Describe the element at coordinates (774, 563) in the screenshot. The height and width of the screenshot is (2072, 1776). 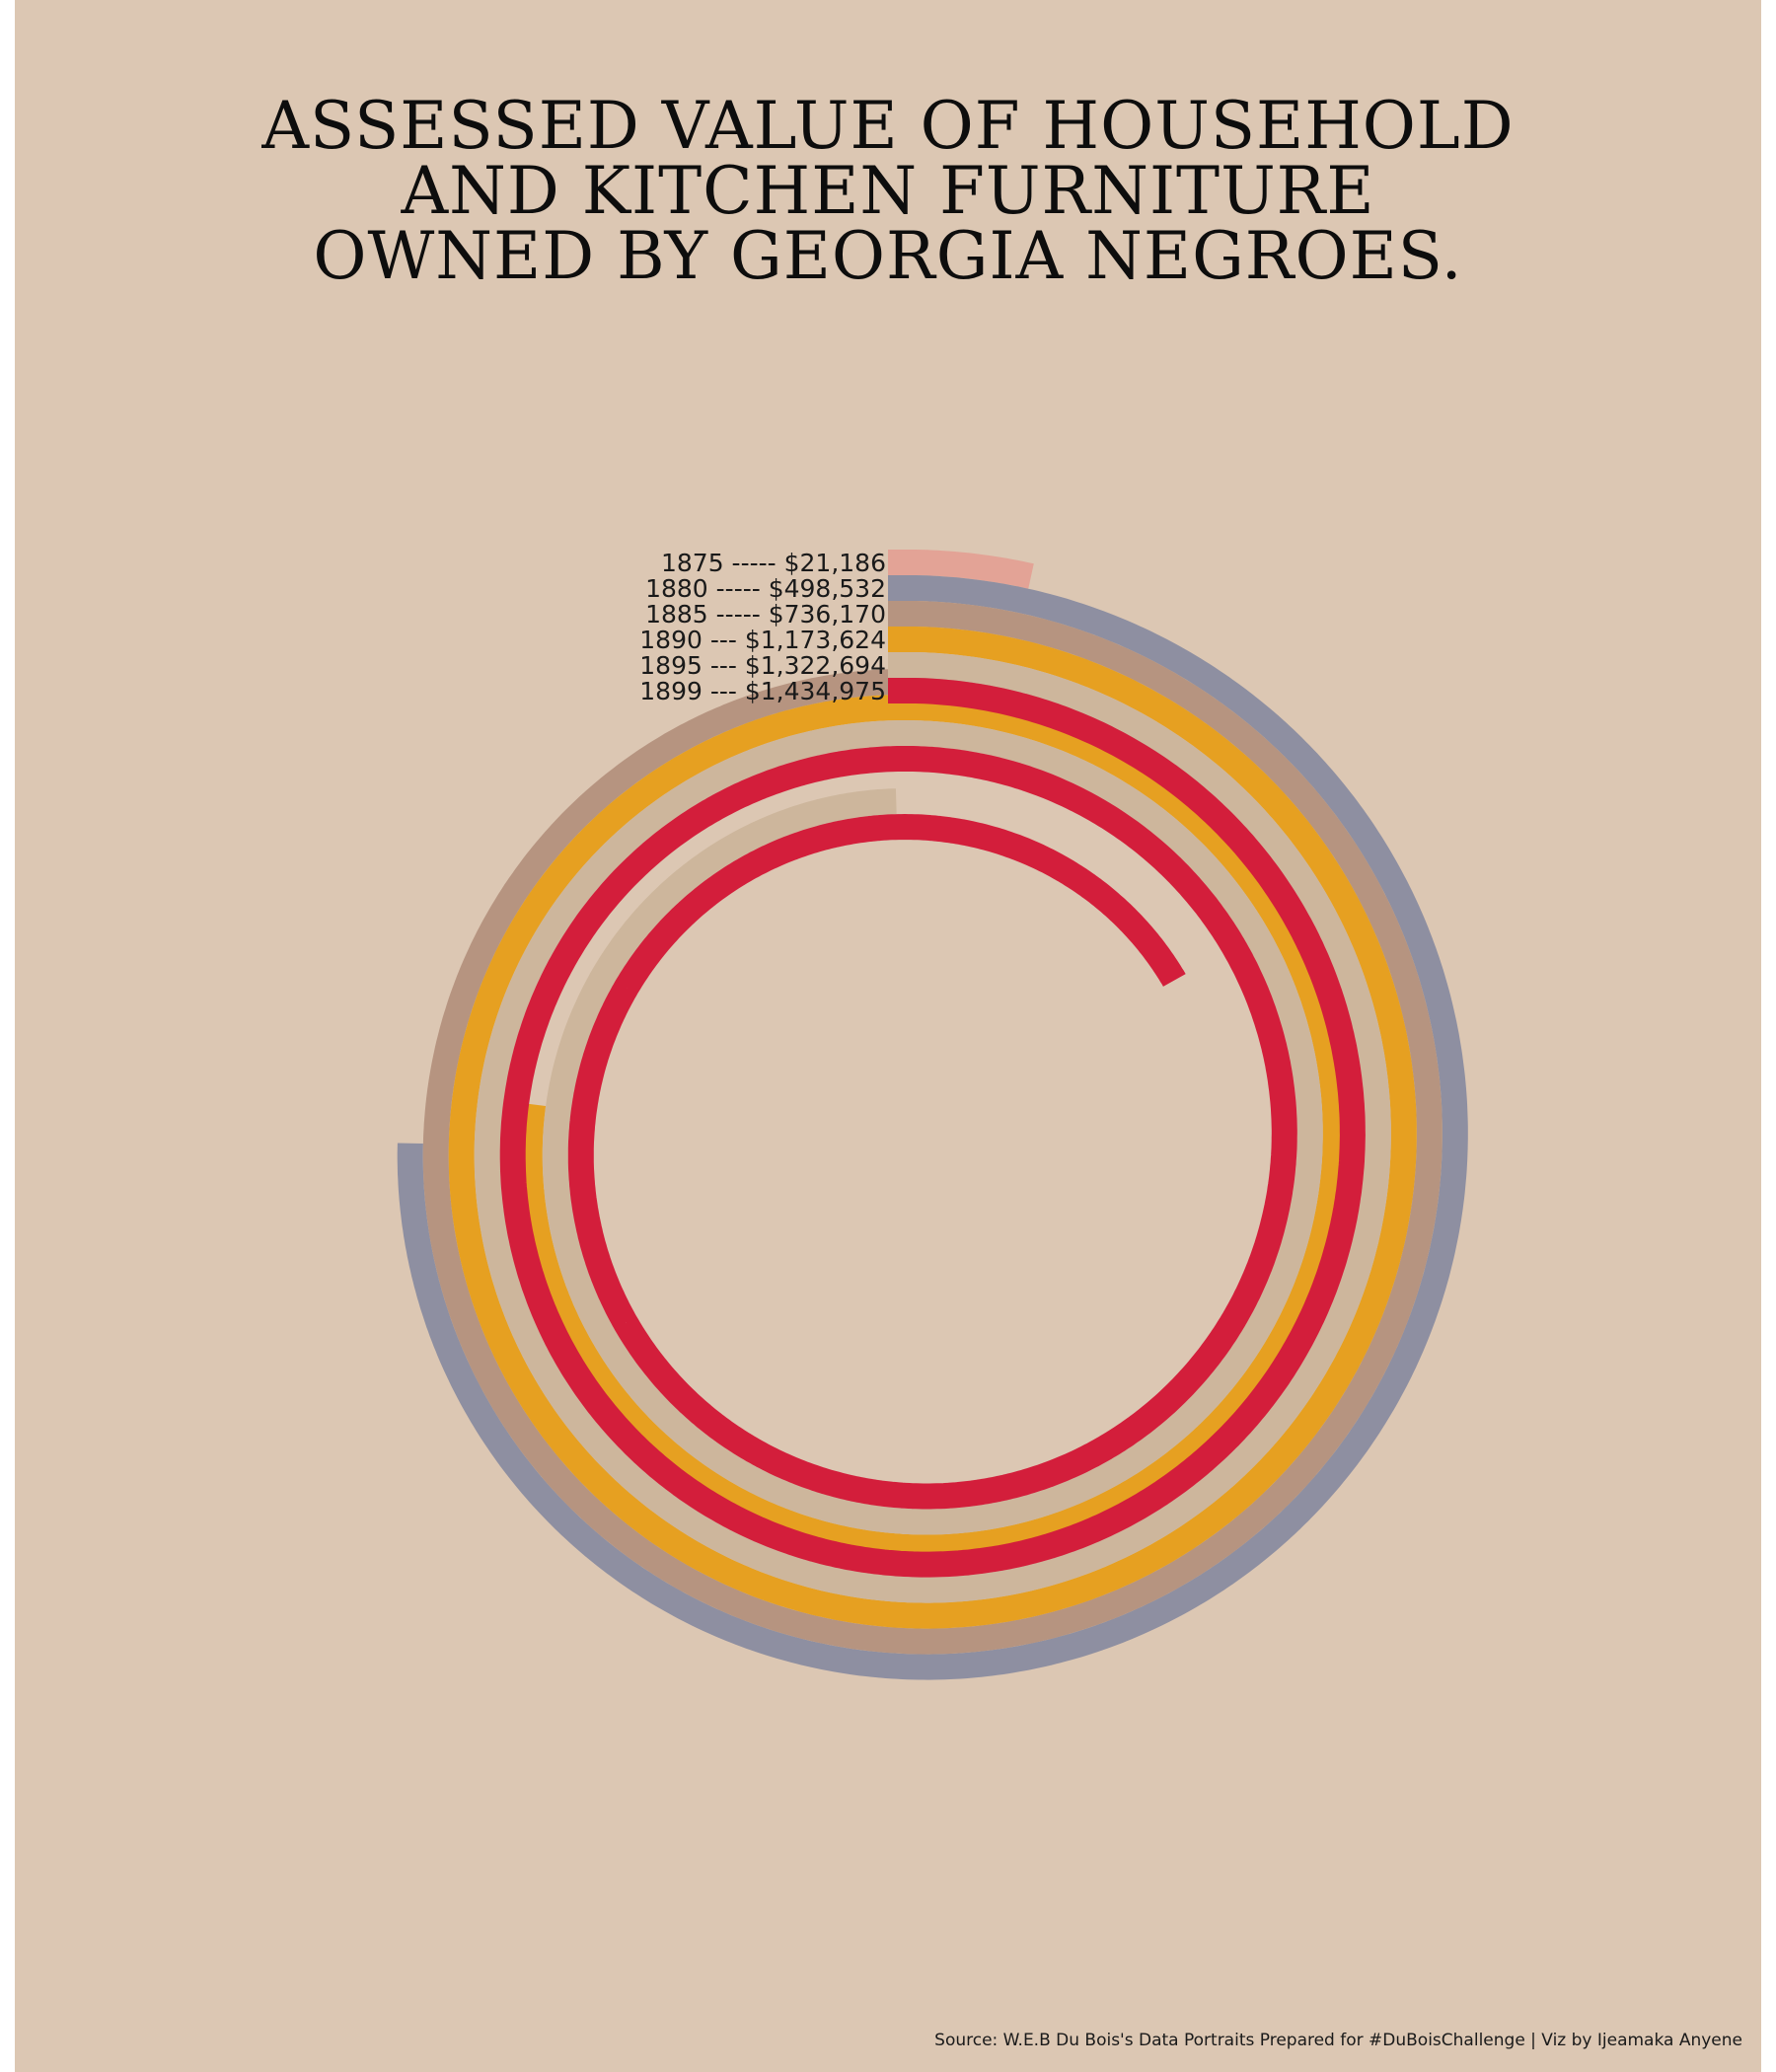
I see `legend-label-1875: 1875 ----- $21,186` at that location.